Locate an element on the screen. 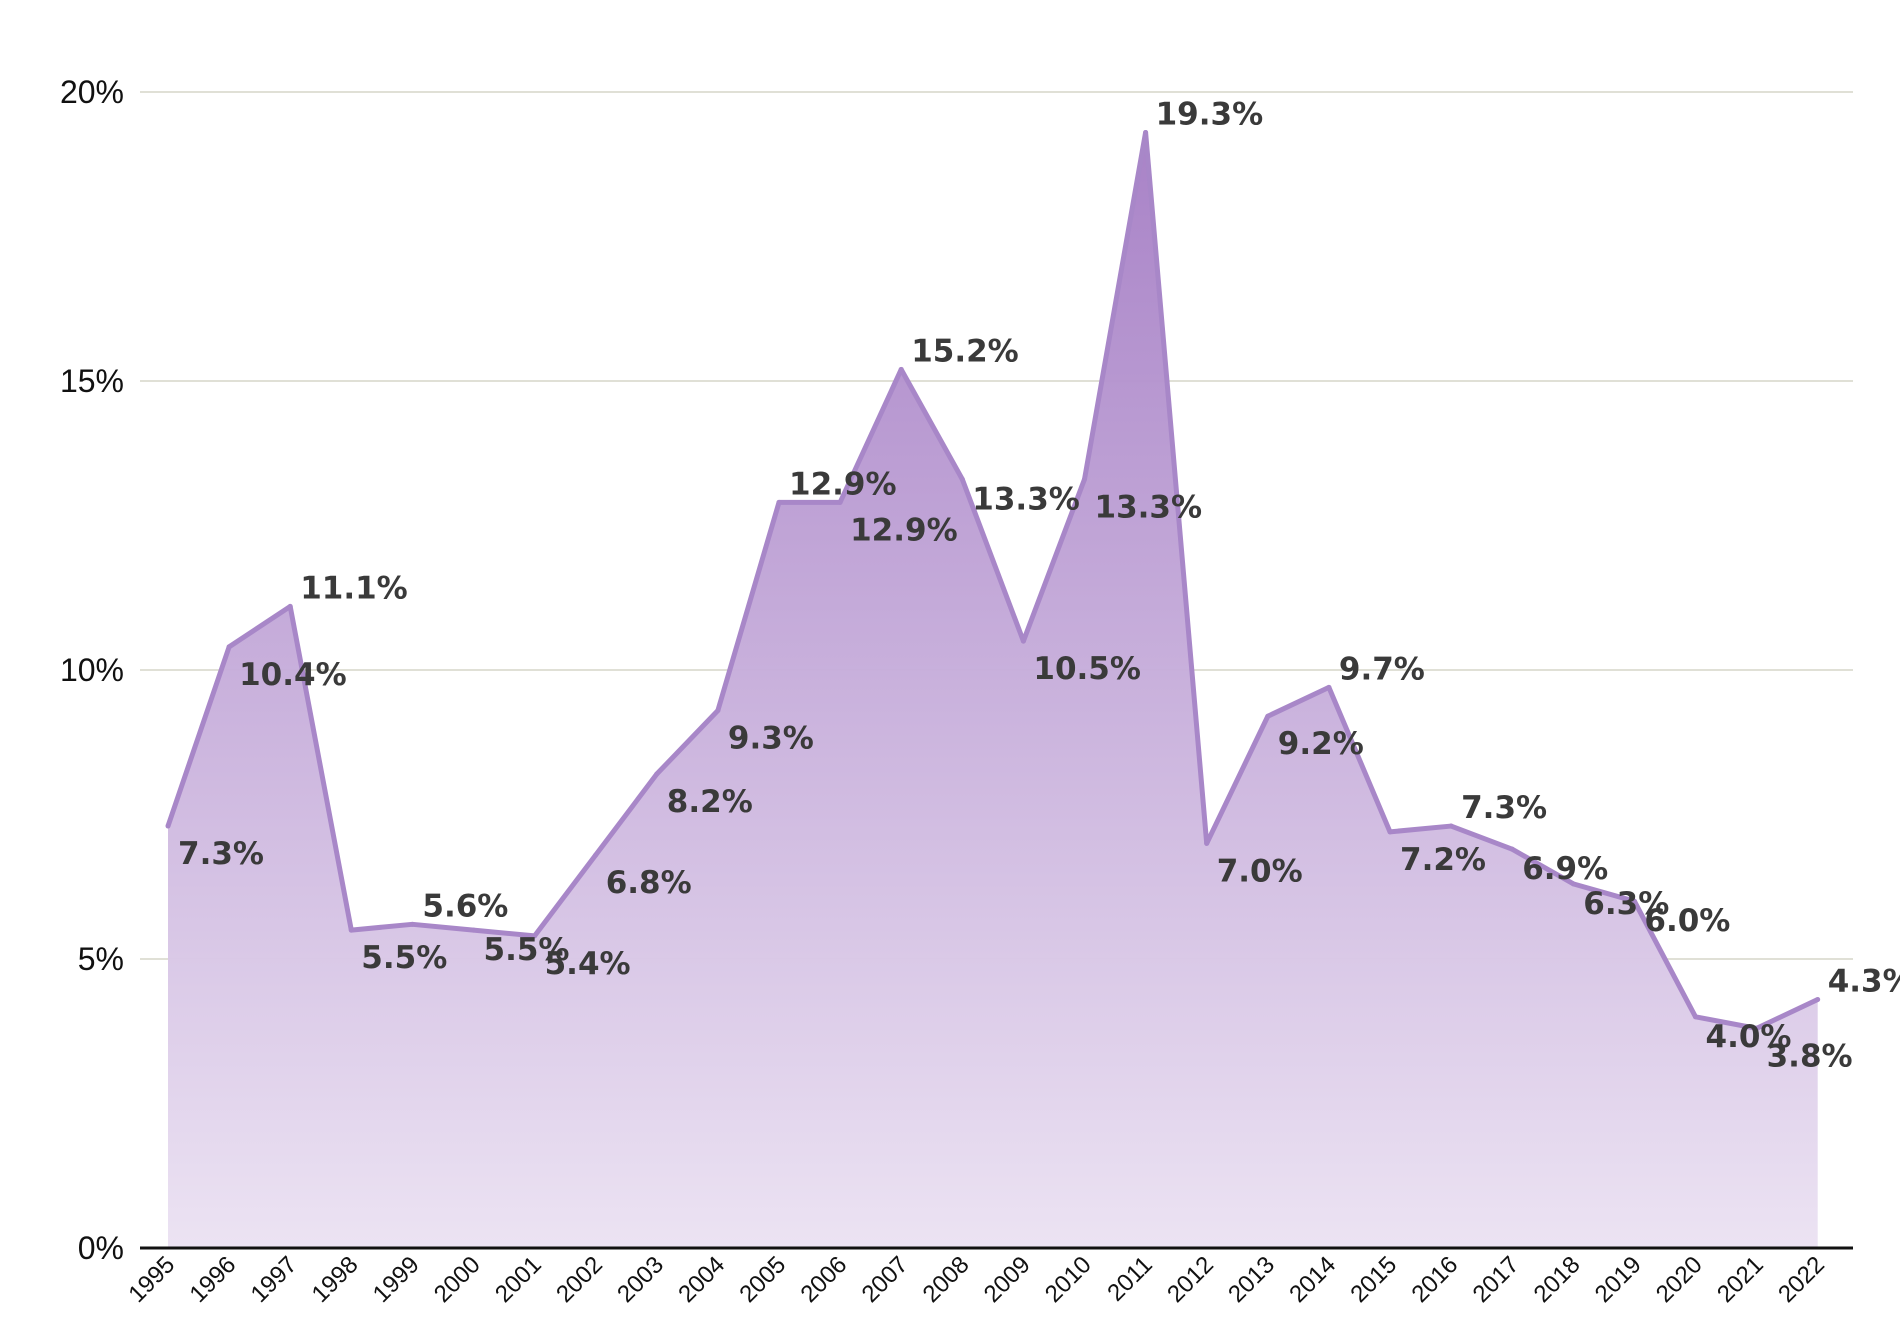 The image size is (1900, 1338). x-tick-label: 2004 is located at coordinates (701, 1279).